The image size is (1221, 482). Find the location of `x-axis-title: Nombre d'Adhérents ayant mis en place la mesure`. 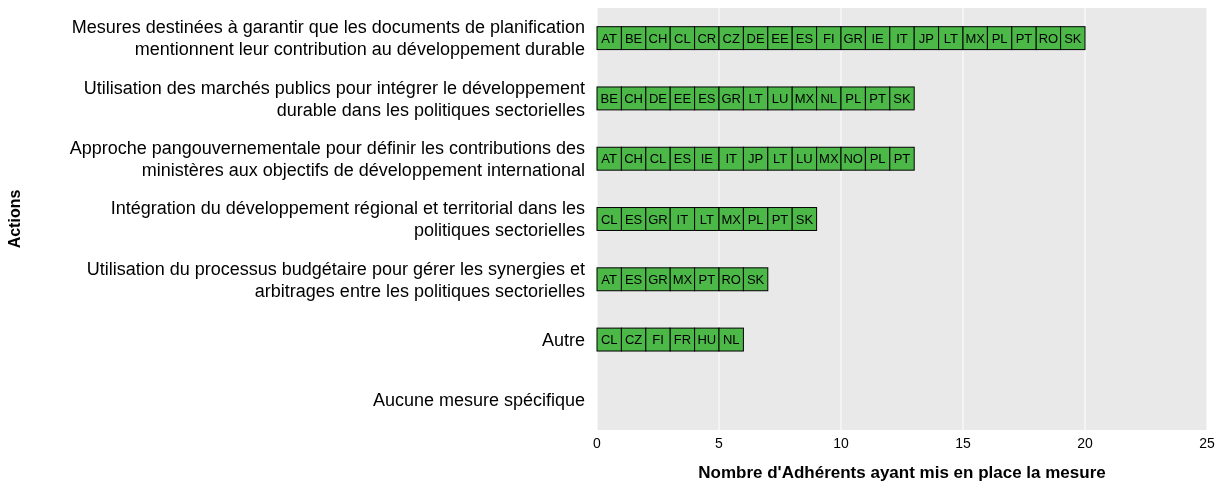

x-axis-title: Nombre d'Adhérents ayant mis en place la mesure is located at coordinates (902, 472).